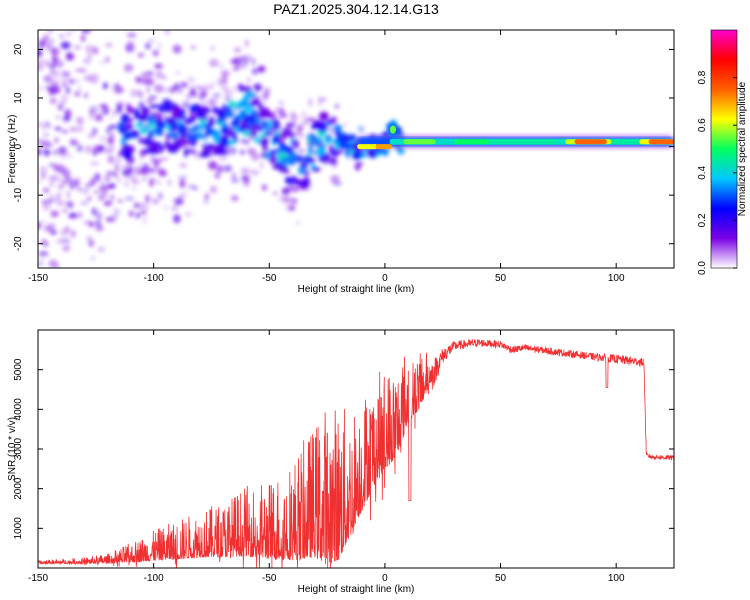 This screenshot has width=750, height=600. What do you see at coordinates (18, 528) in the screenshot?
I see `y-tick-label: 1000` at bounding box center [18, 528].